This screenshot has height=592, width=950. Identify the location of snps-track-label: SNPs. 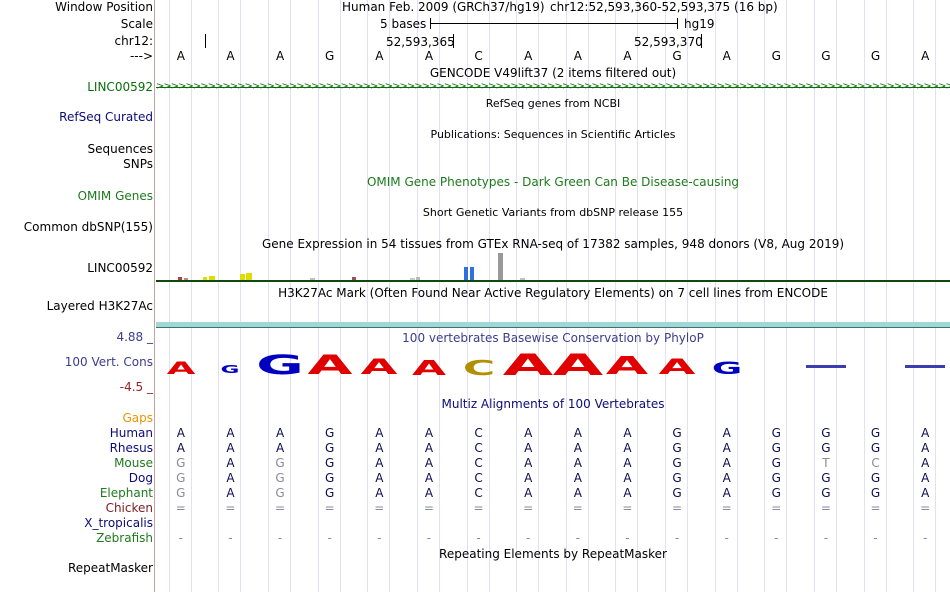
(138, 164).